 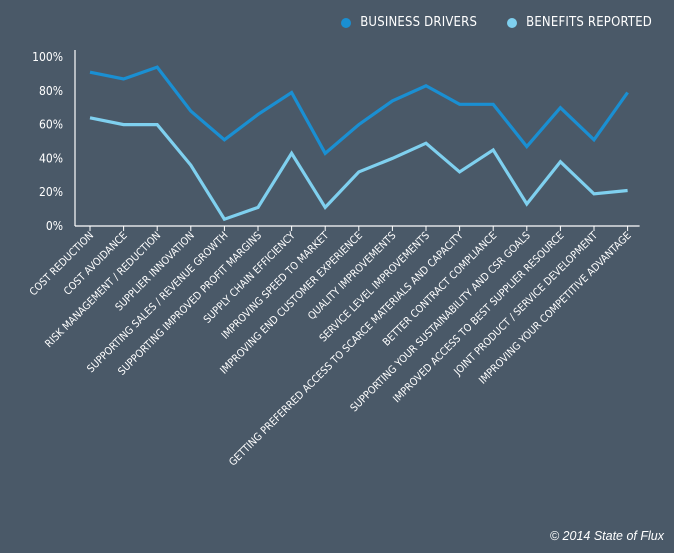 I want to click on legend-item-business-drivers: BUSINESS DRIVERS, so click(x=409, y=22).